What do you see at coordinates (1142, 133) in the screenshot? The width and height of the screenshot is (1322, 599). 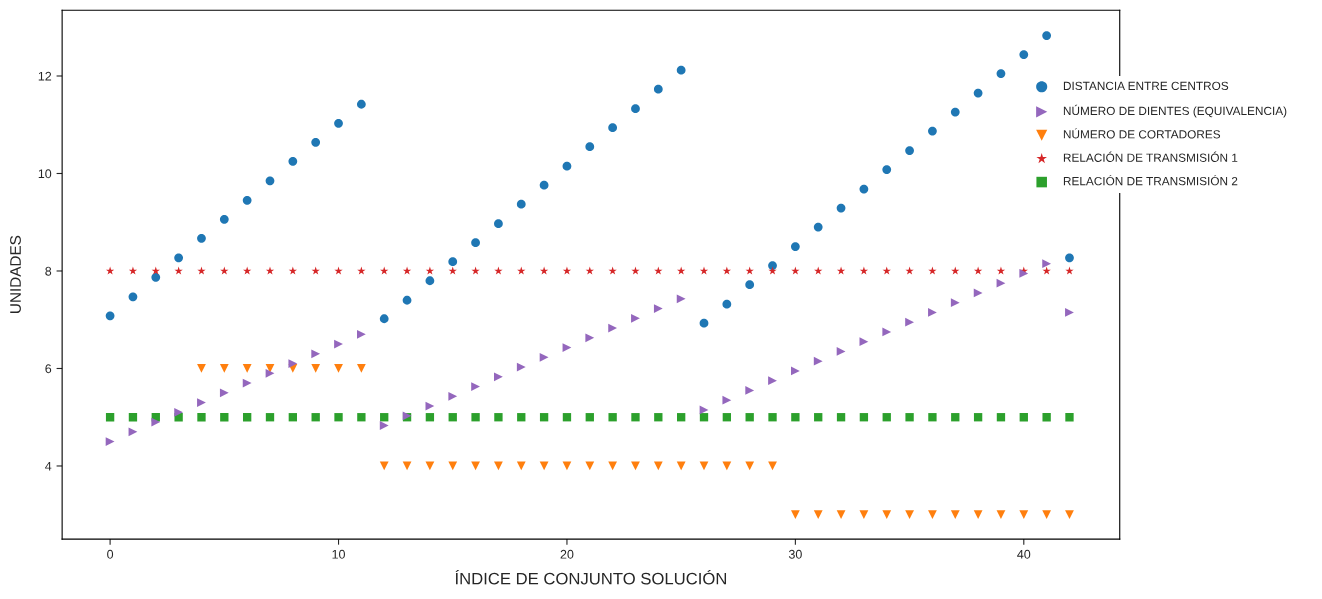 I see `legend-label: NÚMERO DE CORTADORES` at bounding box center [1142, 133].